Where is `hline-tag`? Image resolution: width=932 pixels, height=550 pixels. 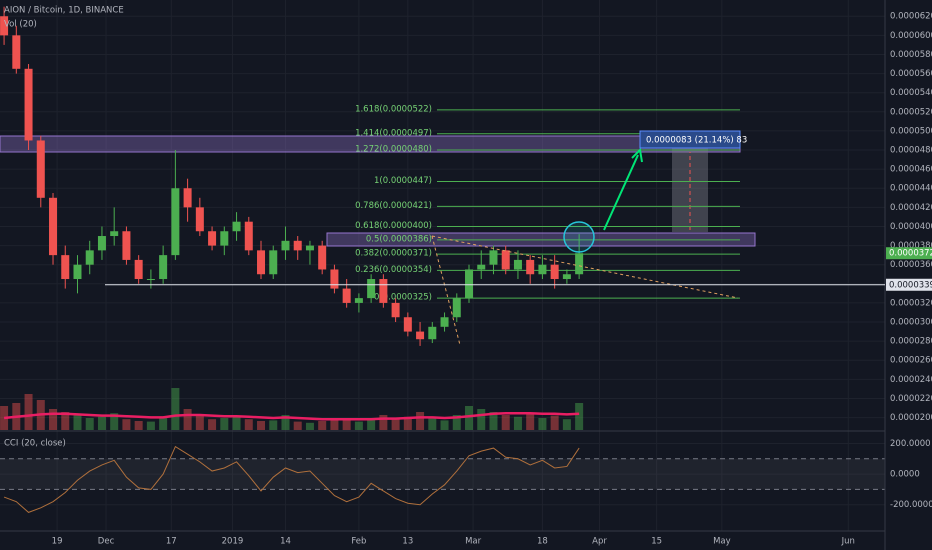
hline-tag is located at coordinates (909, 284).